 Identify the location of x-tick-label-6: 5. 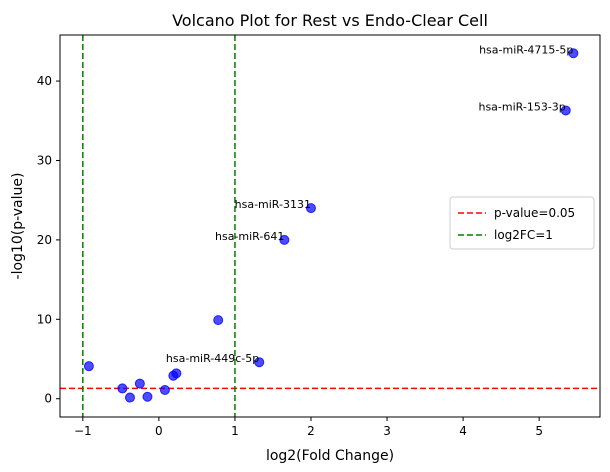
(539, 431).